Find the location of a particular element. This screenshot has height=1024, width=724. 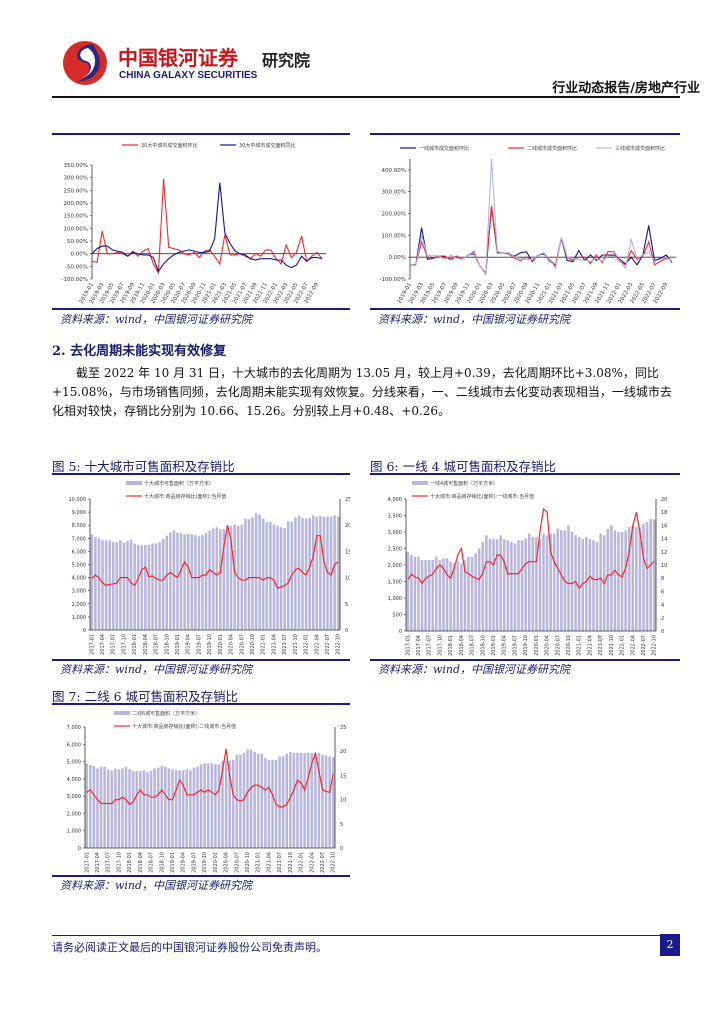

x-tick-label: 2019-07 is located at coordinates (194, 862).